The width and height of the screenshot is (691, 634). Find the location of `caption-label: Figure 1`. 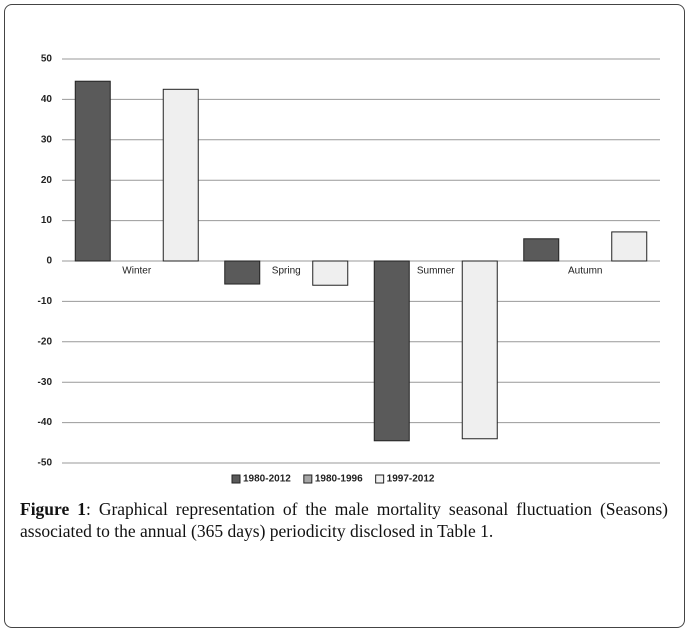

caption-label: Figure 1 is located at coordinates (53, 509).